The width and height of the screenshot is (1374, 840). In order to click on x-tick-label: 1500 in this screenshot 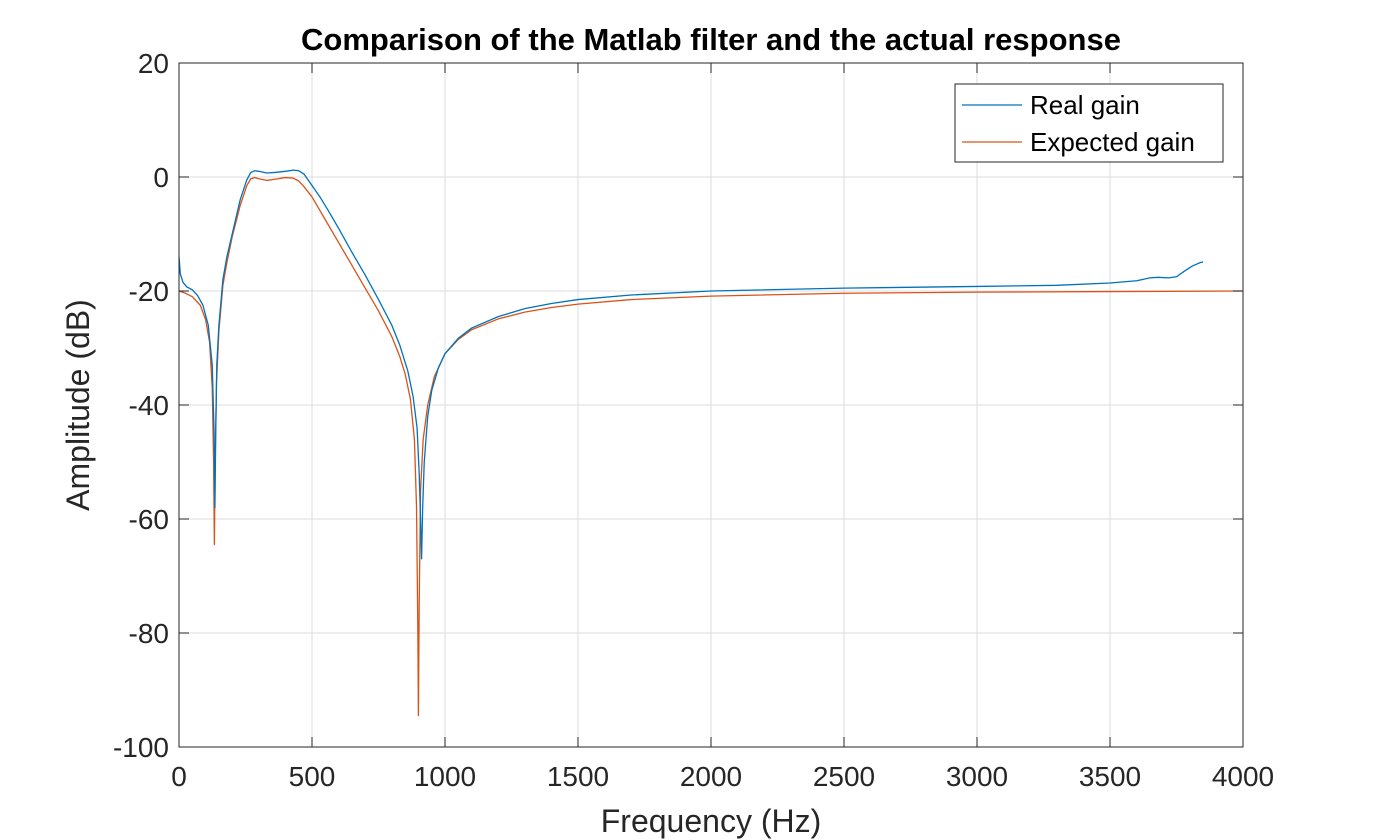, I will do `click(578, 776)`.